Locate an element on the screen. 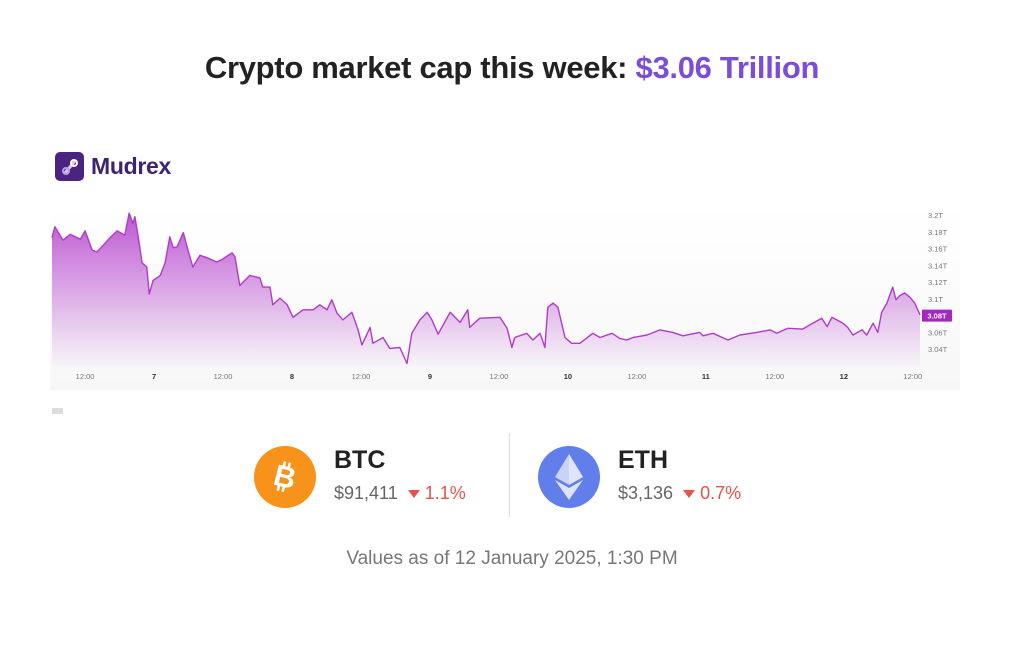 The height and width of the screenshot is (669, 1024). x-tick-label: 11 is located at coordinates (706, 376).